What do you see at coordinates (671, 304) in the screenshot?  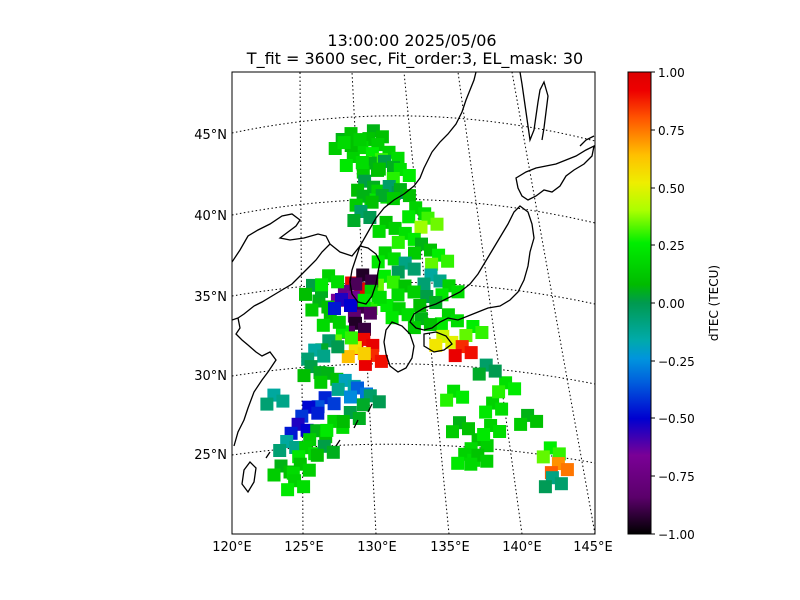 I see `colorbar-tick-0.00: 0.00` at bounding box center [671, 304].